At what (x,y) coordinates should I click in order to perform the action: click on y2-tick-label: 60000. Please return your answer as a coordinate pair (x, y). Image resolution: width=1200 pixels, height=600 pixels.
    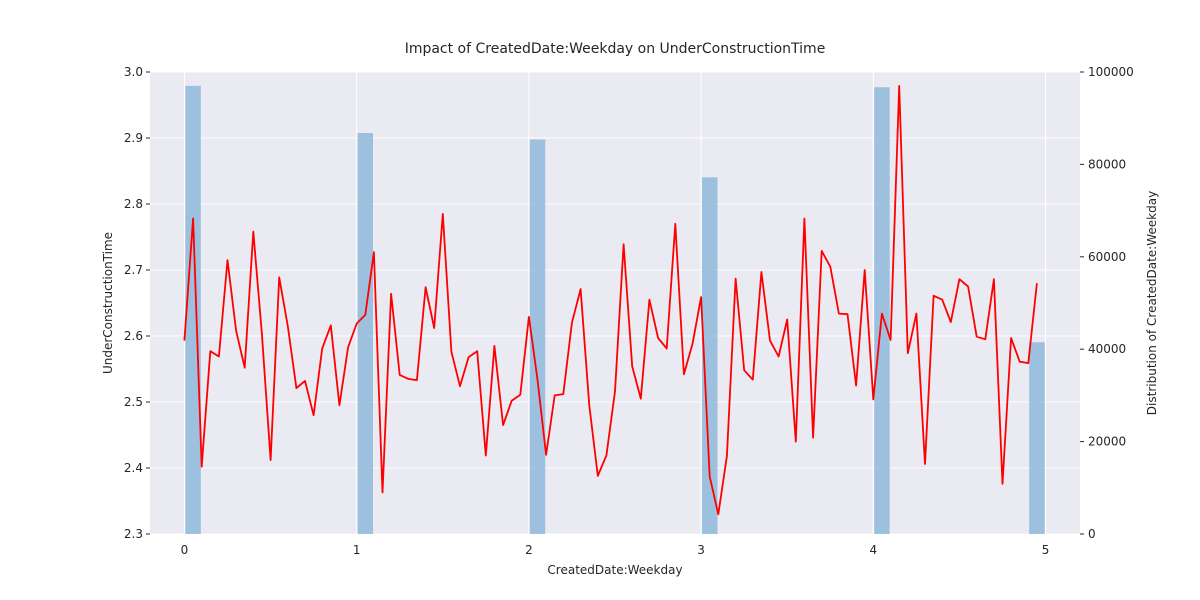
    Looking at the image, I should click on (1107, 257).